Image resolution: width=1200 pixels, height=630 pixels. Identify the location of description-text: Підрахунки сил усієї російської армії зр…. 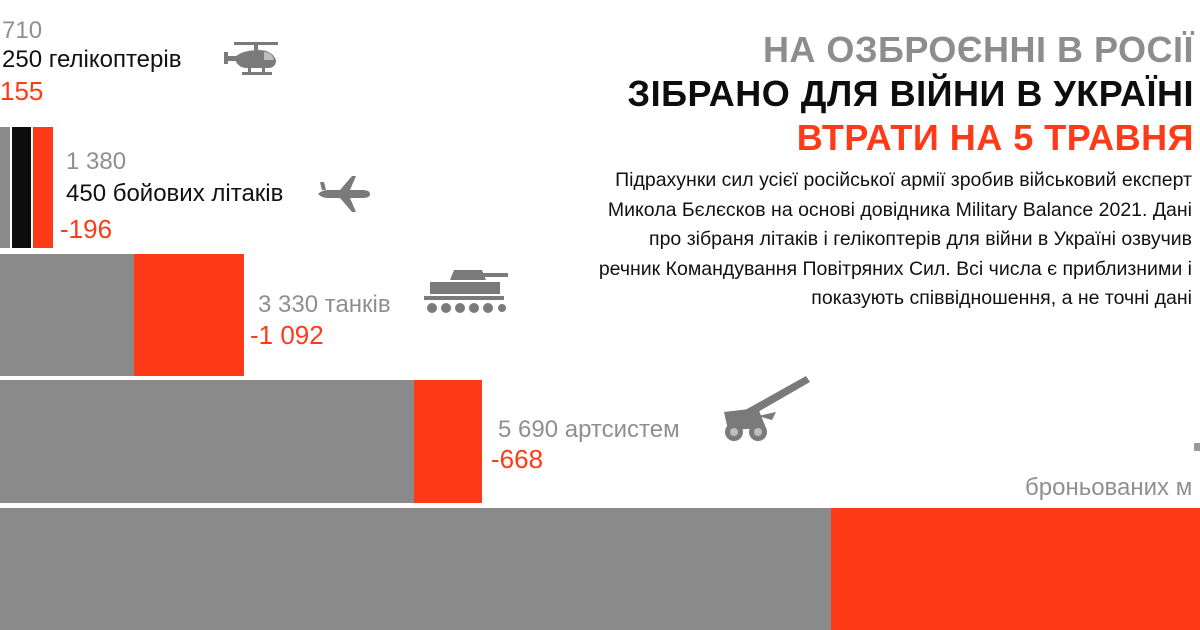
(895, 239).